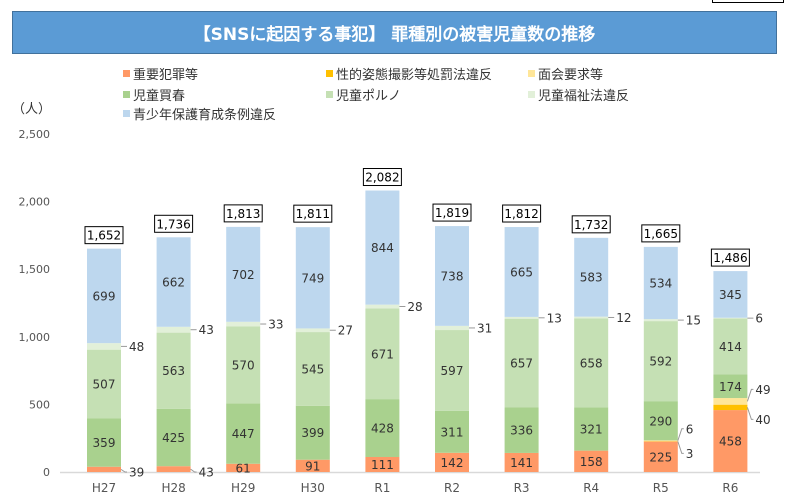 The width and height of the screenshot is (789, 497). I want to click on data-label: 399, so click(312, 433).